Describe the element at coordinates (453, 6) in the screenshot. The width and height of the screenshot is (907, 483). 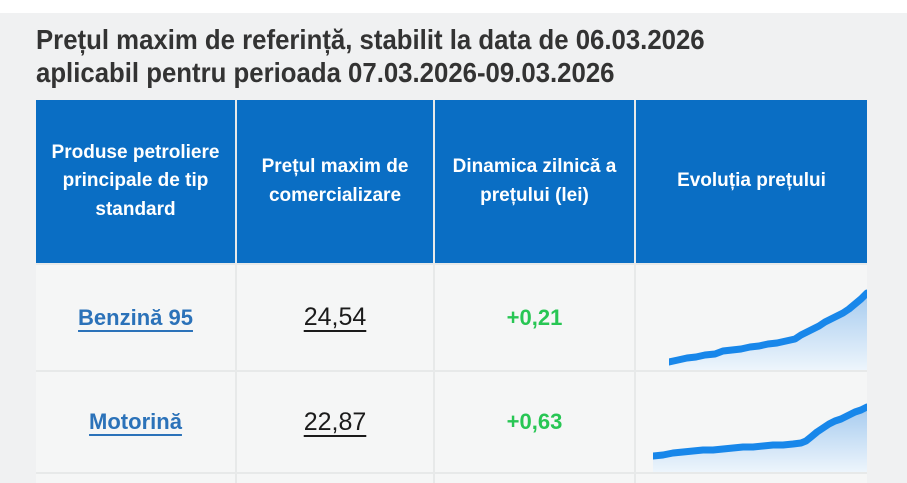
I see `top-white-strip` at that location.